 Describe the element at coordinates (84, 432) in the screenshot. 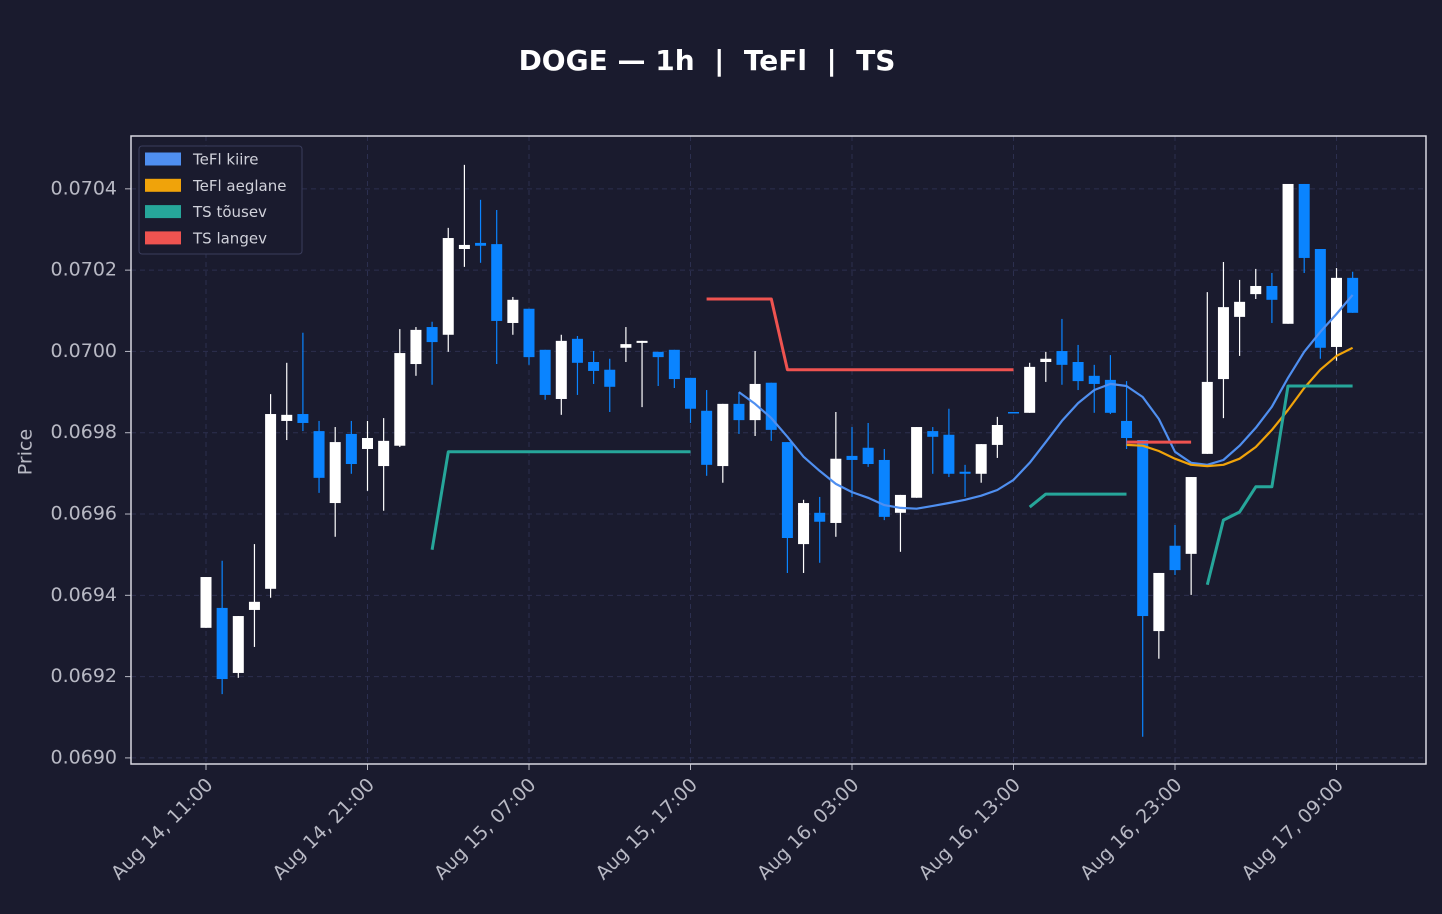

I see `y-tick-label: 0.0698` at that location.